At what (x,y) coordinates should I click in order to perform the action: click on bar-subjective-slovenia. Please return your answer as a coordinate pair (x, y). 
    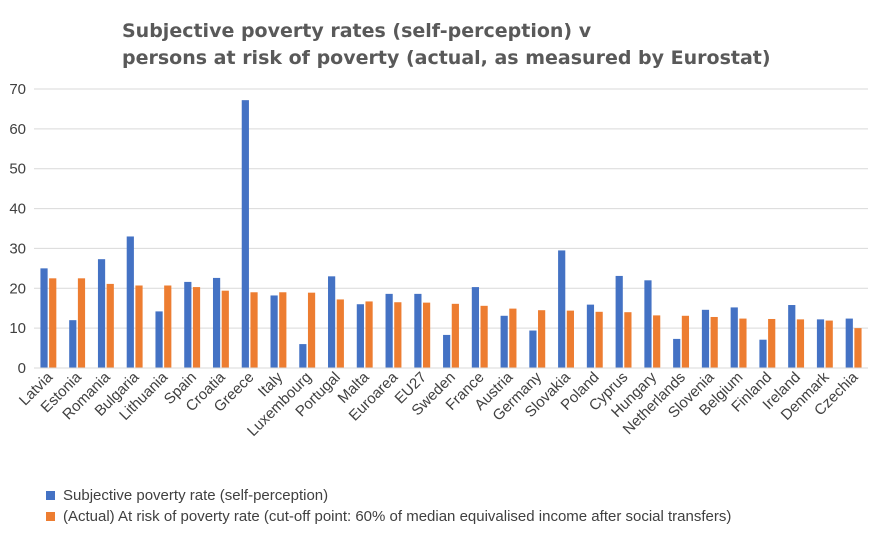
    Looking at the image, I should click on (705, 338).